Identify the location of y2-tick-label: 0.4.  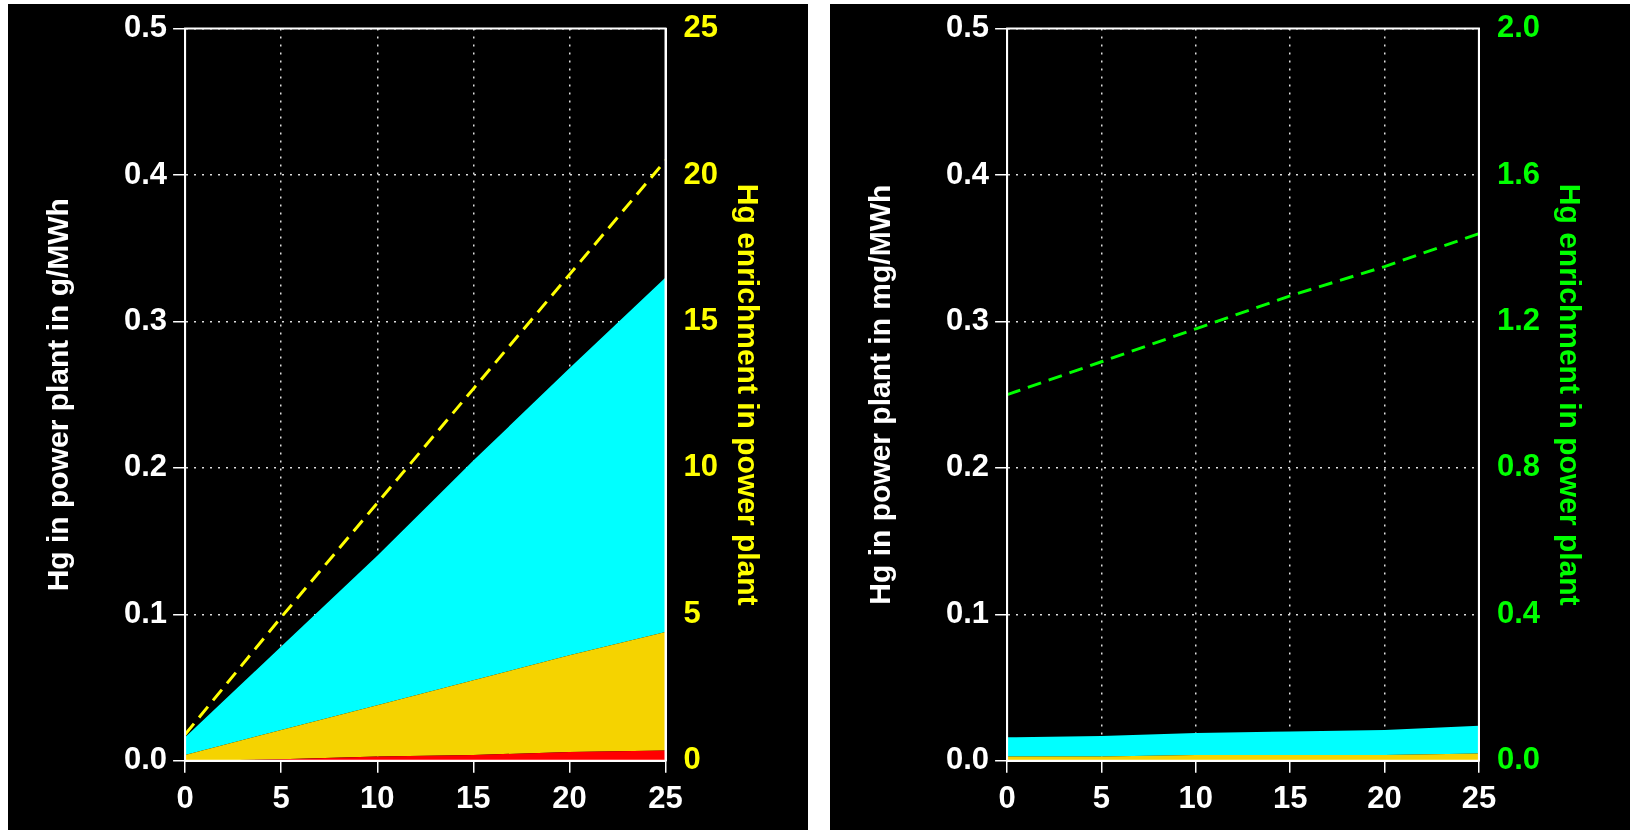
(1518, 612).